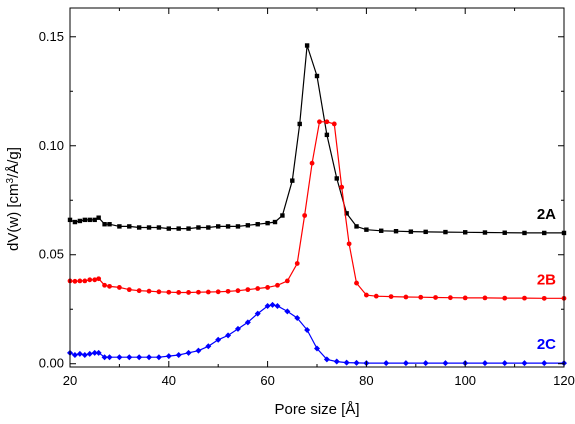 The width and height of the screenshot is (575, 424). What do you see at coordinates (267, 380) in the screenshot?
I see `x-tick-label: 60` at bounding box center [267, 380].